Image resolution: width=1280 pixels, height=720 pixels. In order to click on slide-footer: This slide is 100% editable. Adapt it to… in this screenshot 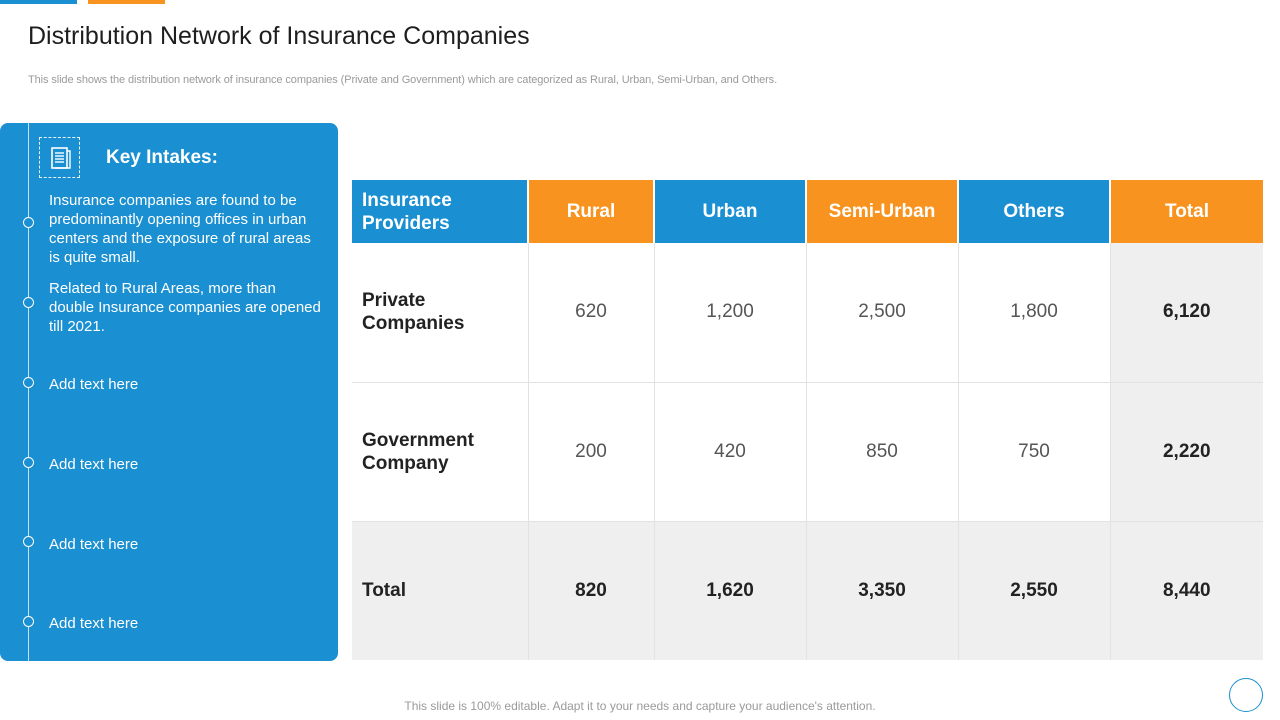, I will do `click(640, 706)`.